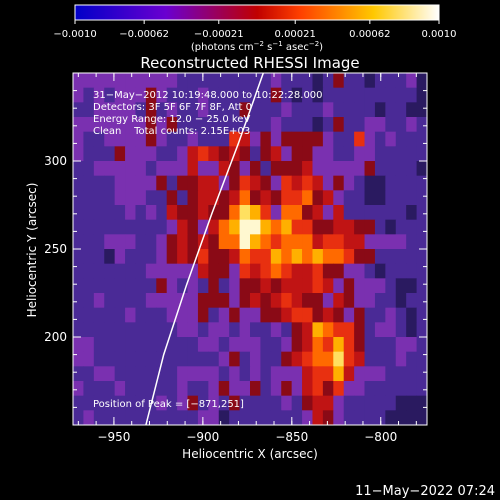 The width and height of the screenshot is (500, 500). What do you see at coordinates (144, 34) in the screenshot?
I see `colorbar-tick-label: −0.00062` at bounding box center [144, 34].